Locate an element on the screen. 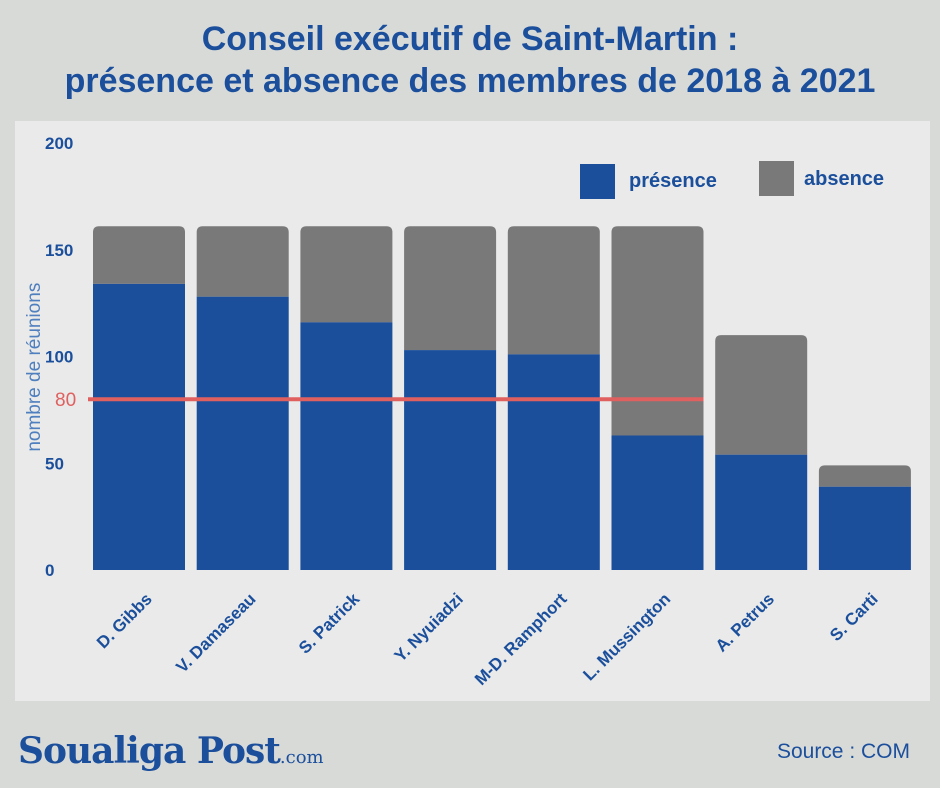  y-axis-label: nombre de réunions is located at coordinates (34, 367).